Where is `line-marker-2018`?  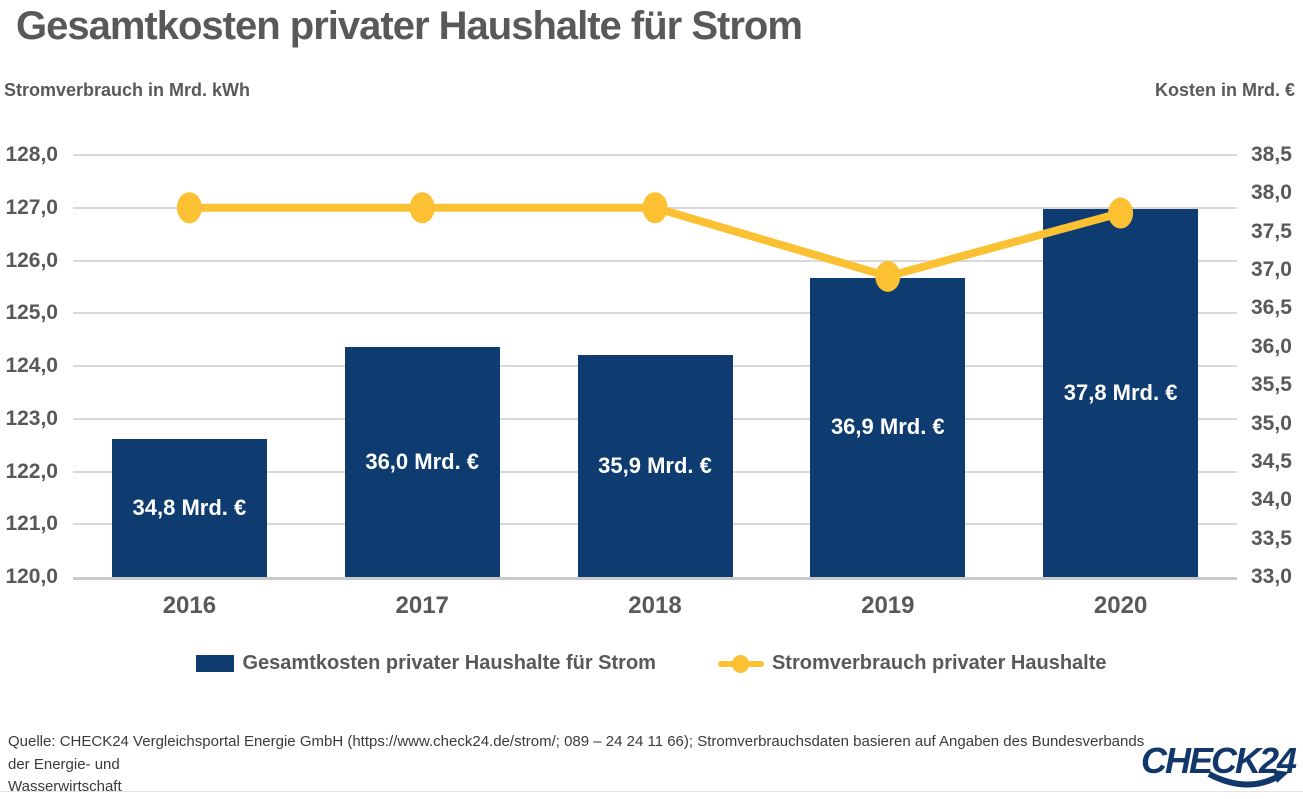
line-marker-2018 is located at coordinates (655, 208).